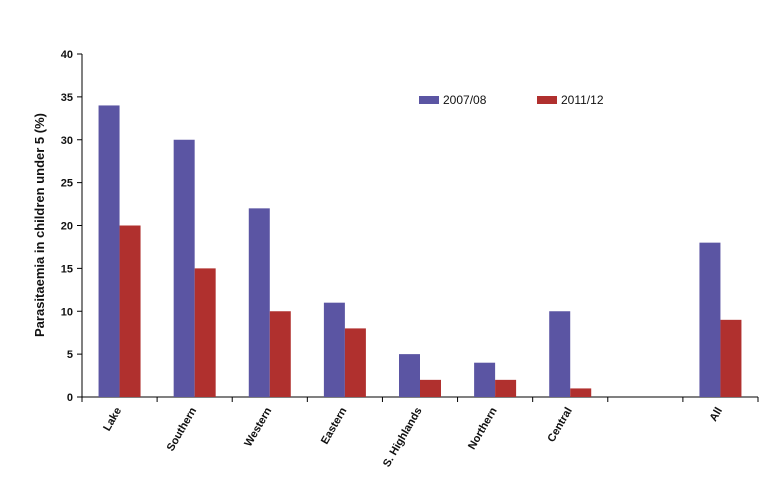 This screenshot has height=494, width=784. I want to click on x-tick-label: Northern, so click(483, 428).